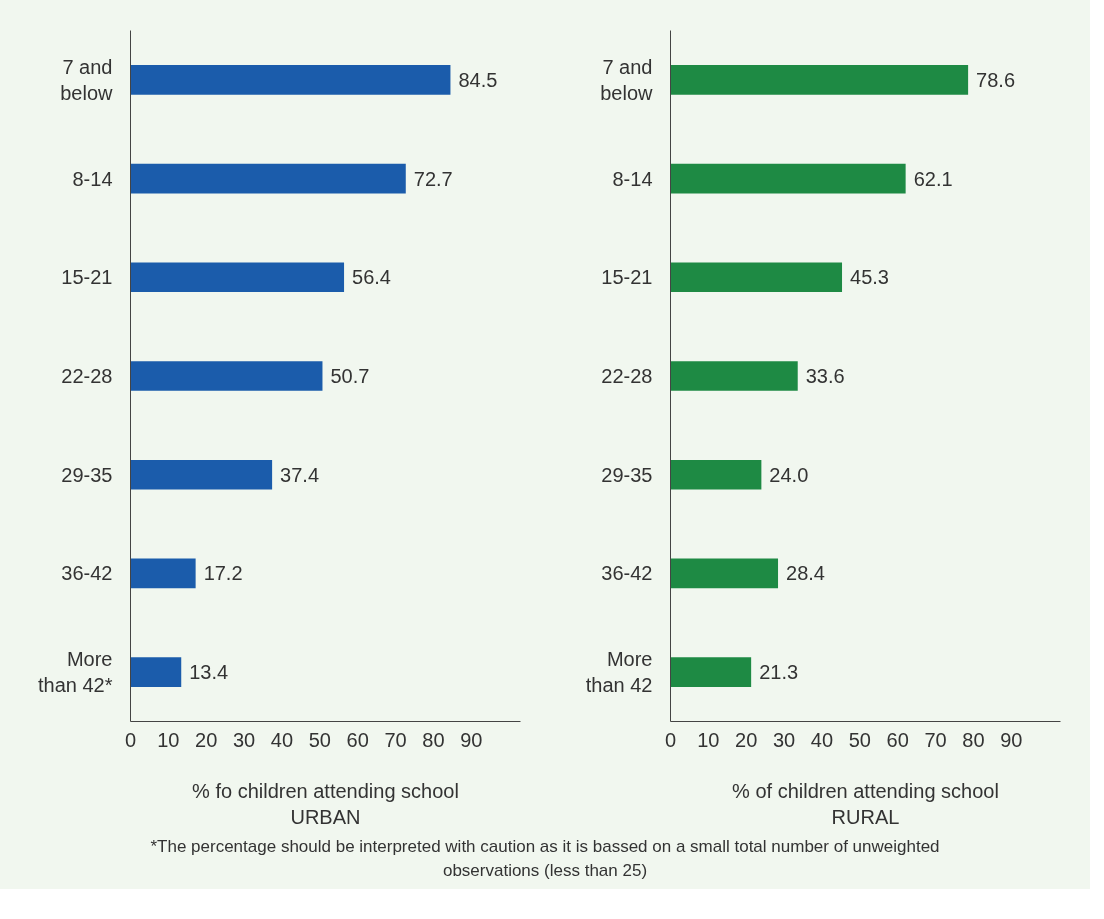 This screenshot has height=919, width=1104. I want to click on y-tick-label: More than 42, so click(619, 672).